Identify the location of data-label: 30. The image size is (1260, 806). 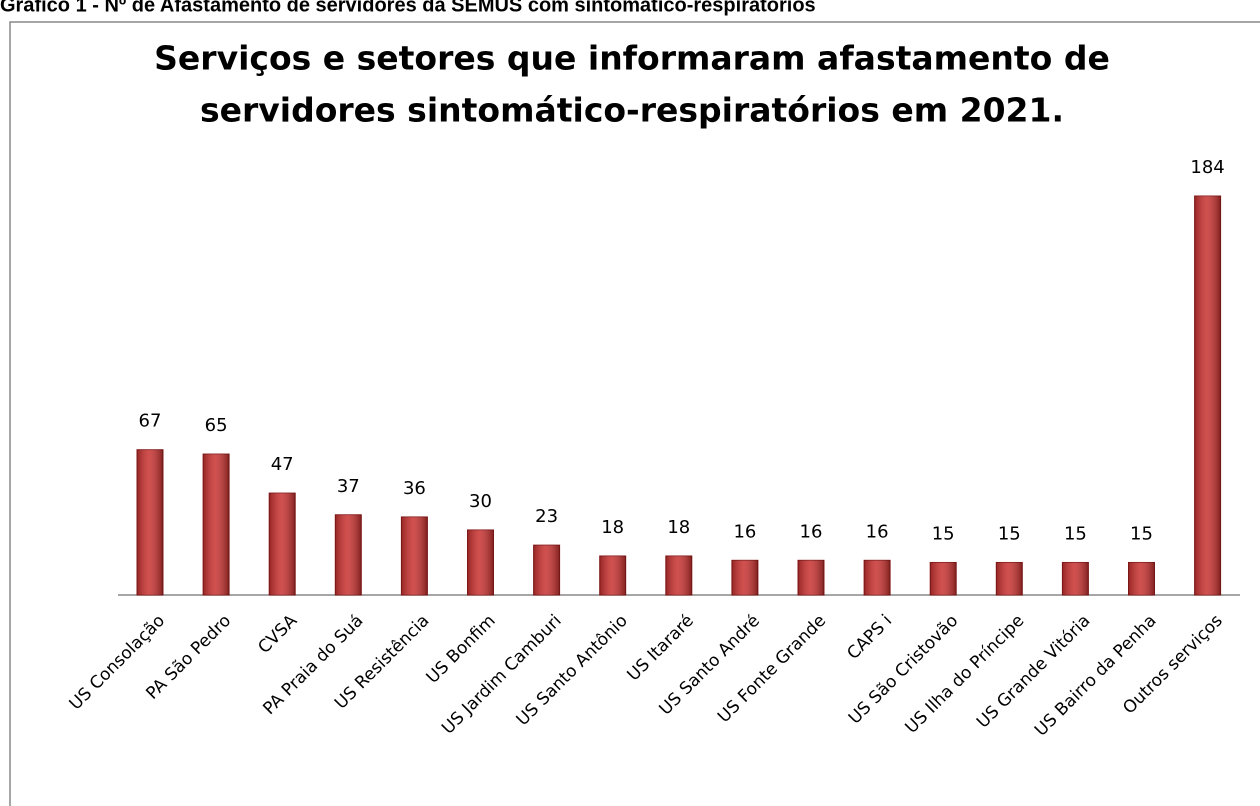
(480, 501).